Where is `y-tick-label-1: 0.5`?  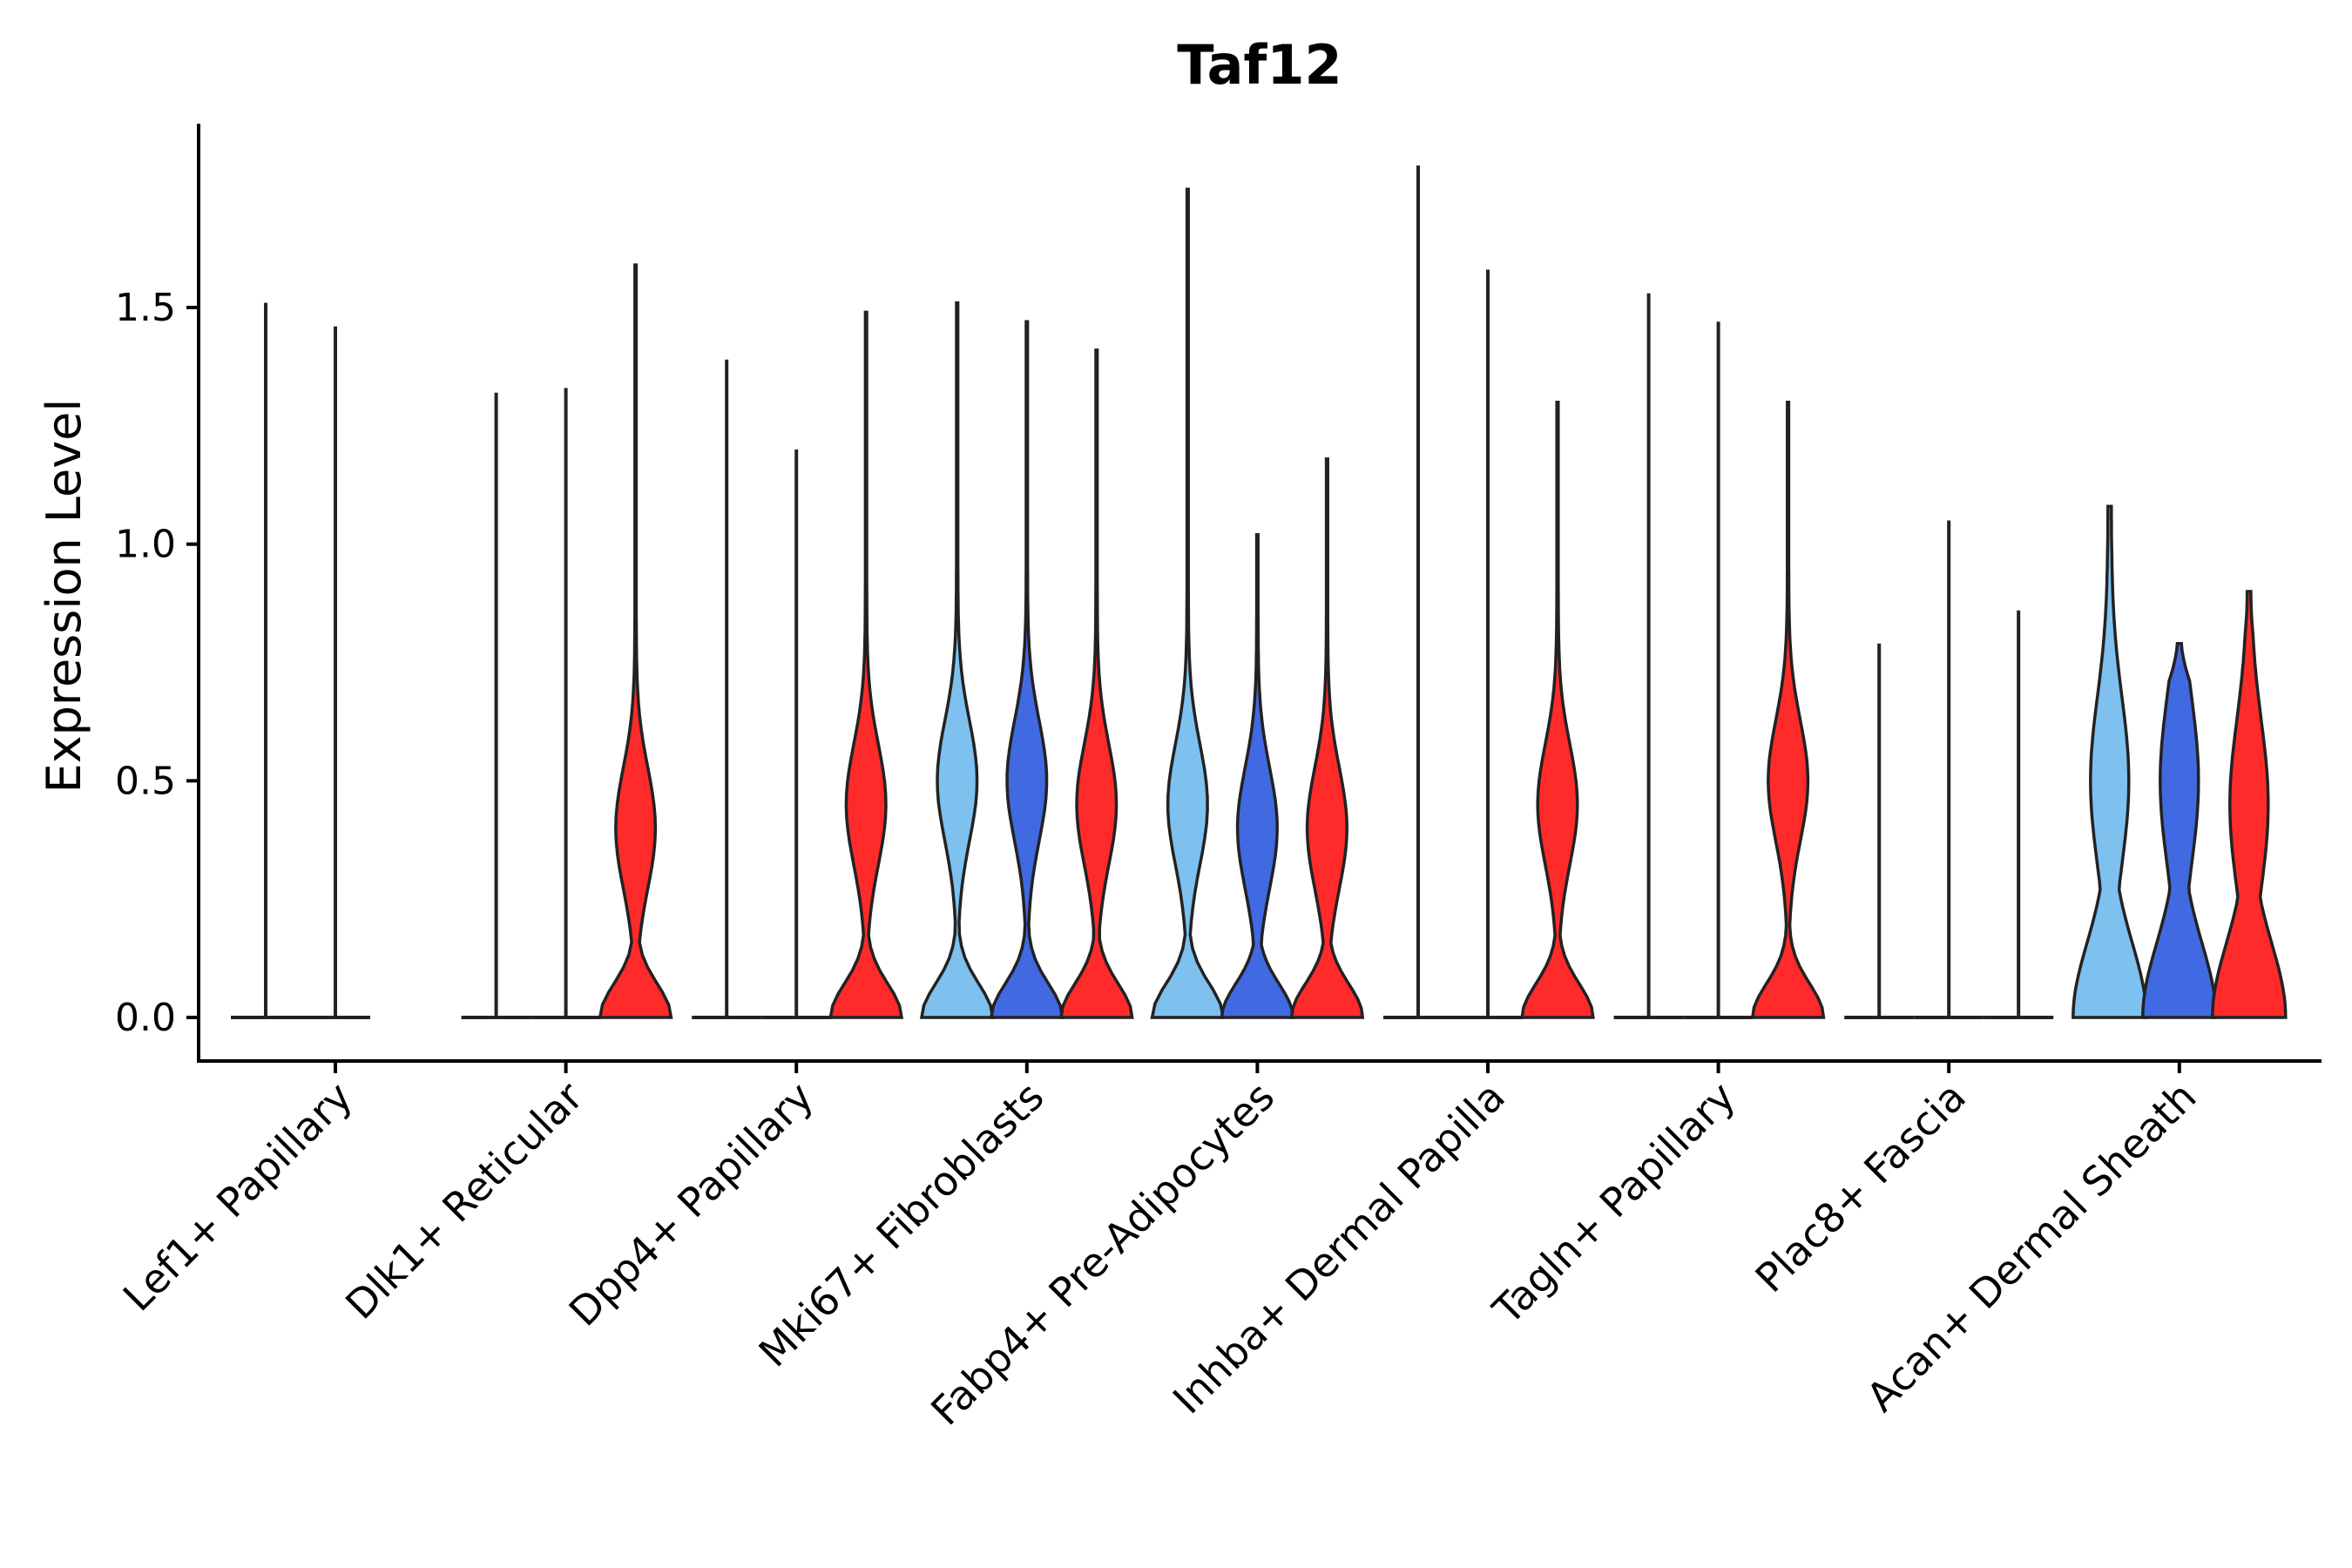
y-tick-label-1: 0.5 is located at coordinates (145, 781).